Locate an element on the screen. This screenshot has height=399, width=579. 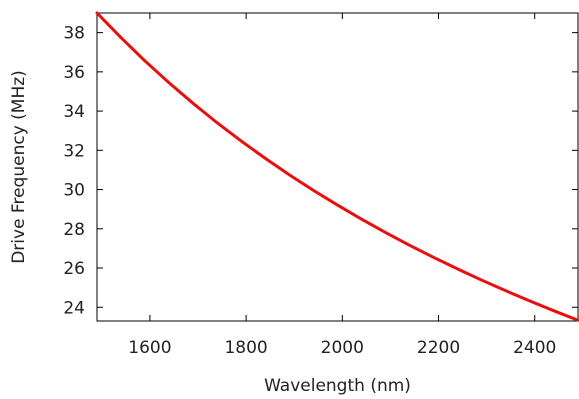
y-tick-label: 34 is located at coordinates (74, 112).